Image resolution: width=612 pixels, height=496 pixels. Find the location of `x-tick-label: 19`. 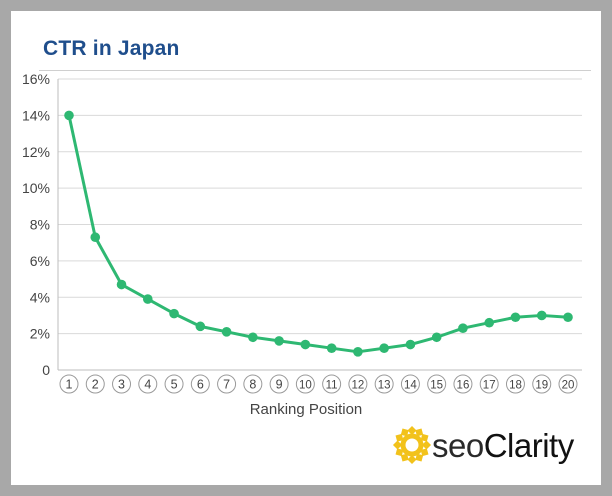

x-tick-label: 19 is located at coordinates (541, 386).